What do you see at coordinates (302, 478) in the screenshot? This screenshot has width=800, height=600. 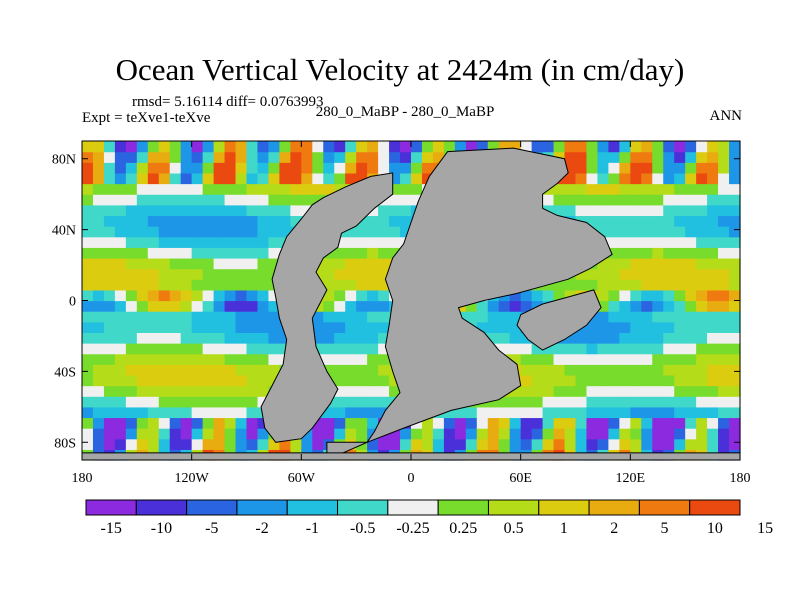 I see `x-tick-label: 60W` at bounding box center [302, 478].